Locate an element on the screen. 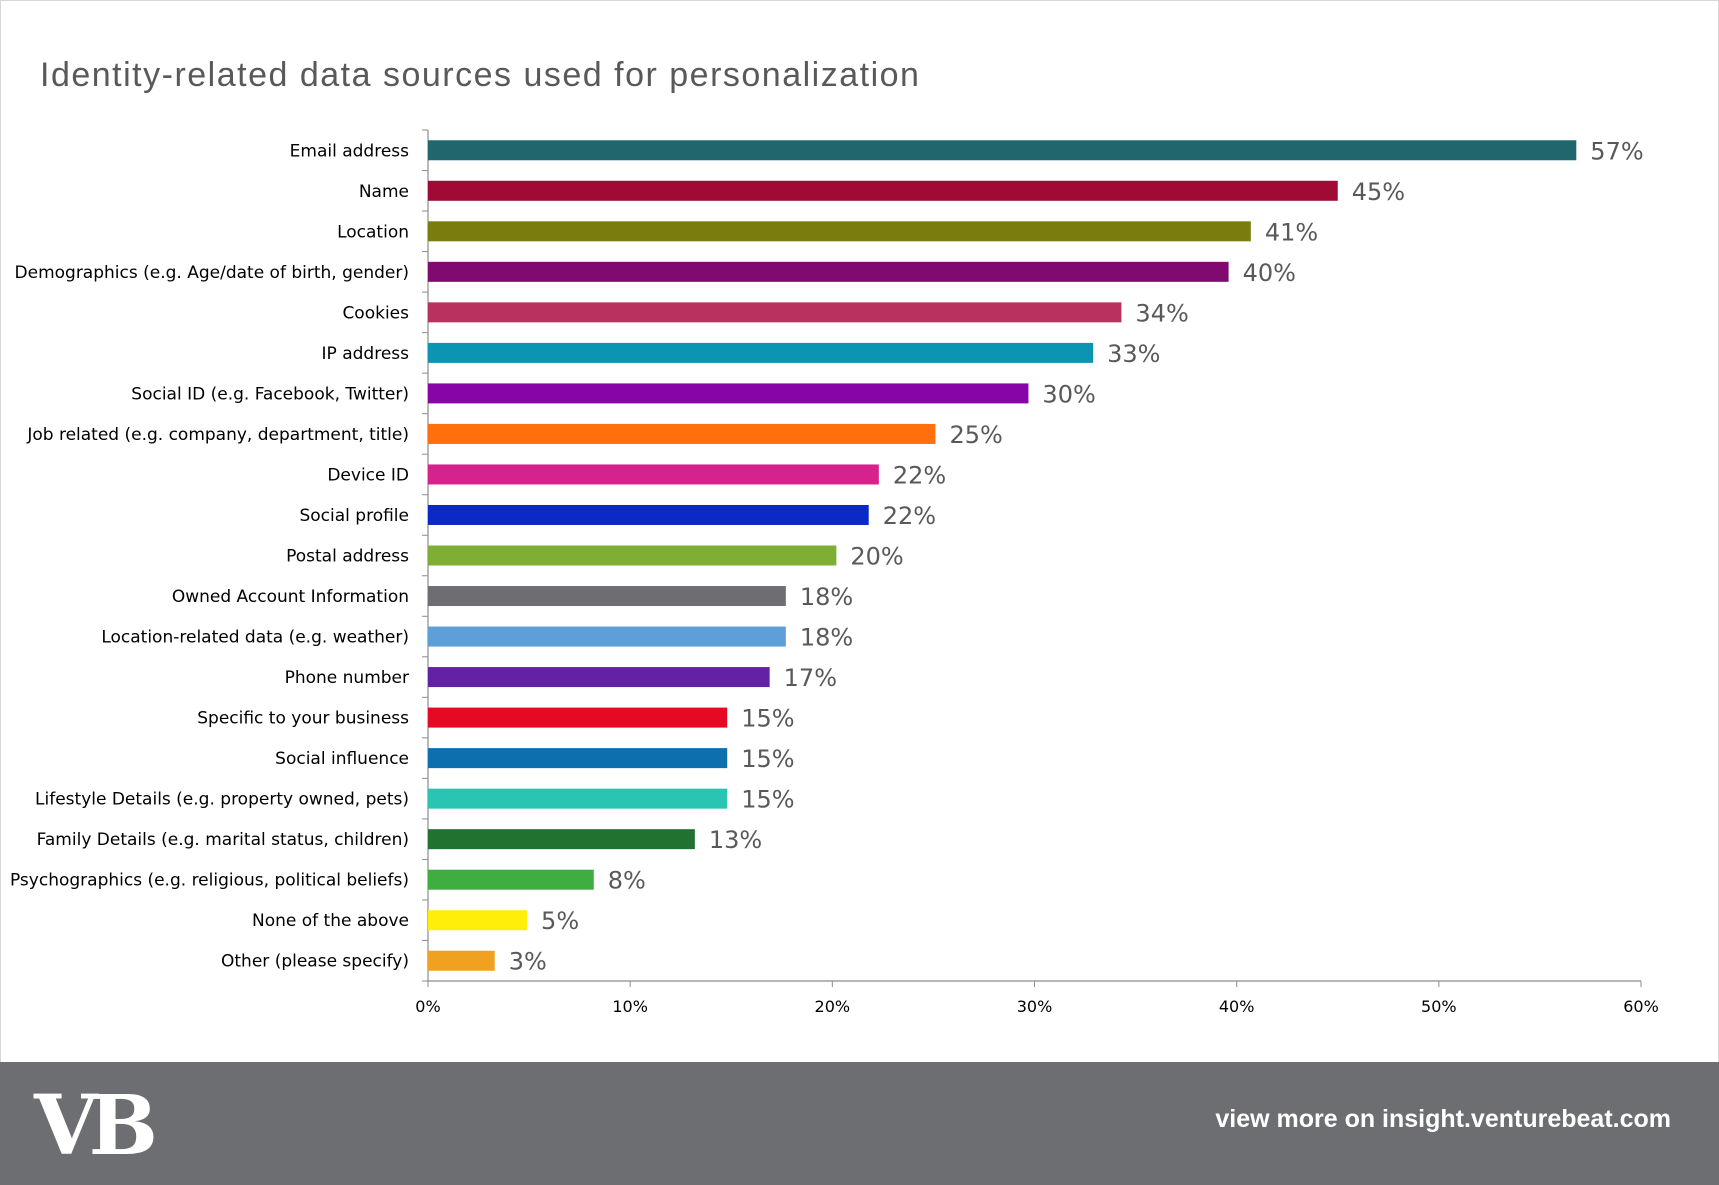 The image size is (1719, 1185). category-label: Specific to your business is located at coordinates (303, 719).